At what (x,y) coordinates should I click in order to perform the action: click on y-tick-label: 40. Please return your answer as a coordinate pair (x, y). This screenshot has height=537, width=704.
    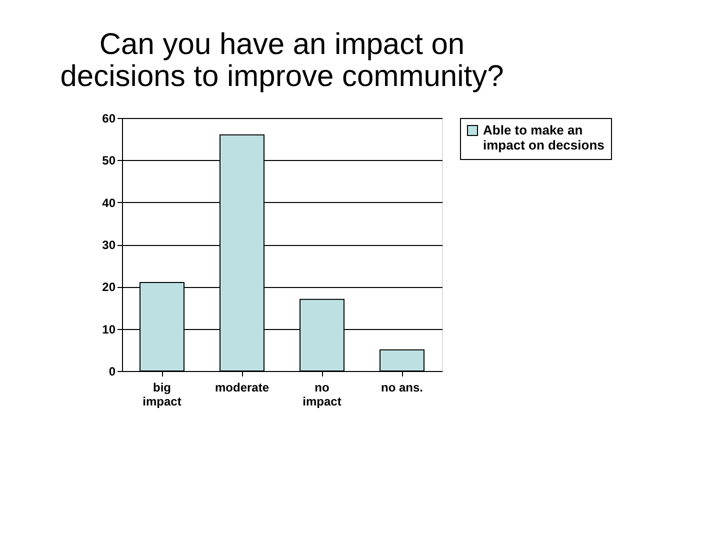
    Looking at the image, I should click on (109, 203).